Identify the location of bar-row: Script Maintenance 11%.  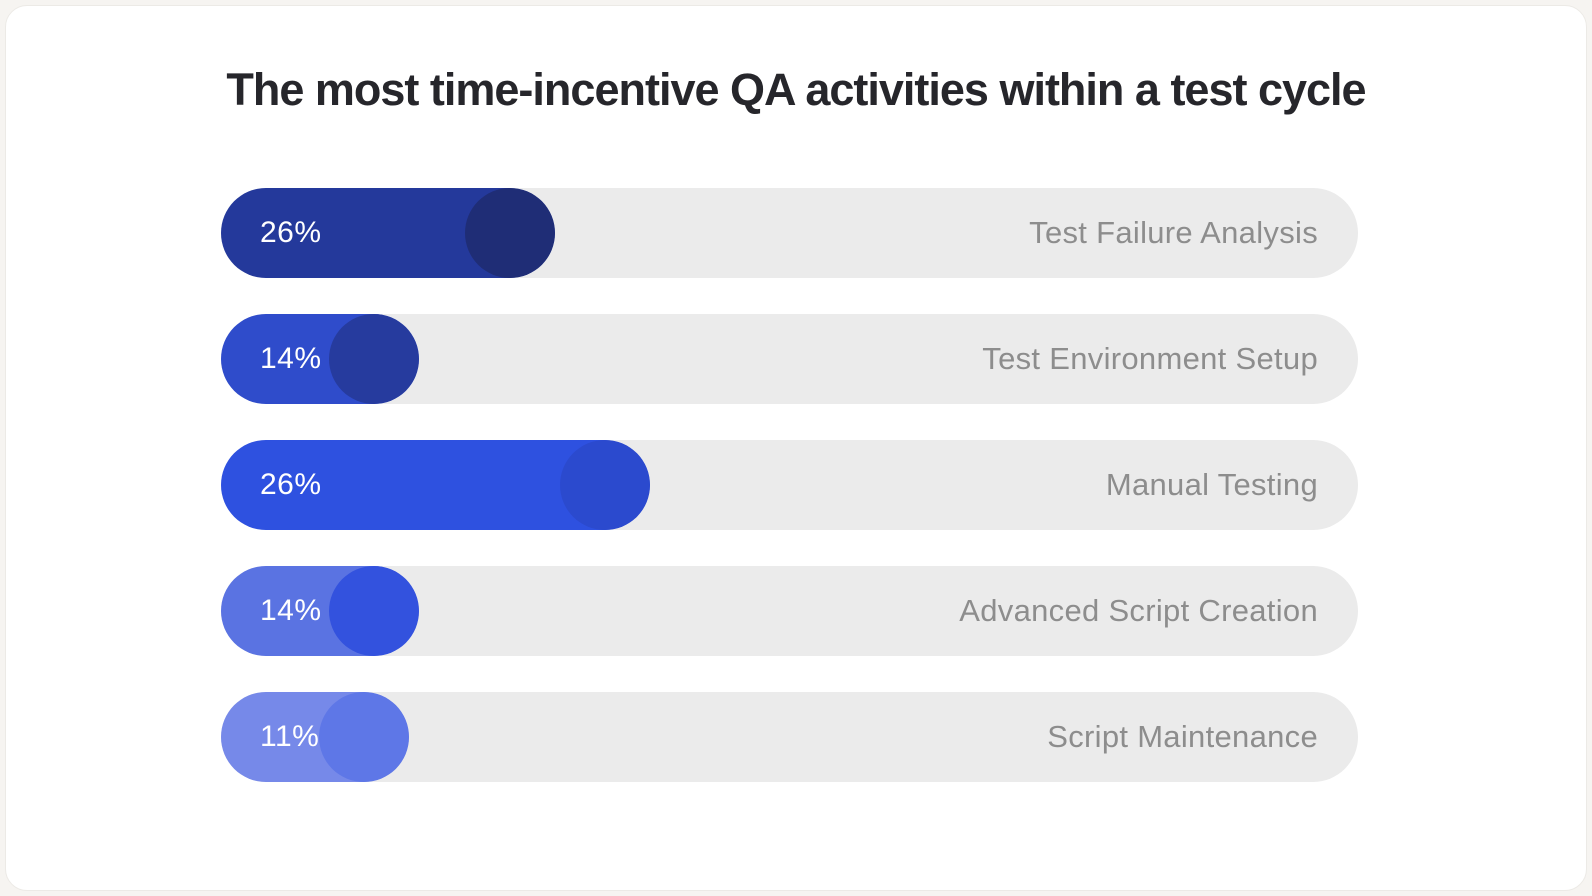
(789, 737).